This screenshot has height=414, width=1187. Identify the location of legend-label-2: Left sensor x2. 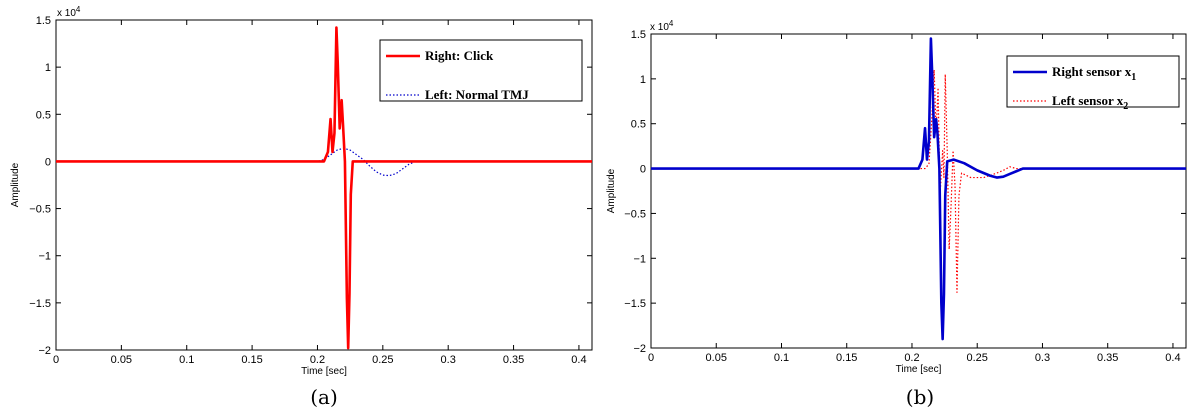
(1090, 102).